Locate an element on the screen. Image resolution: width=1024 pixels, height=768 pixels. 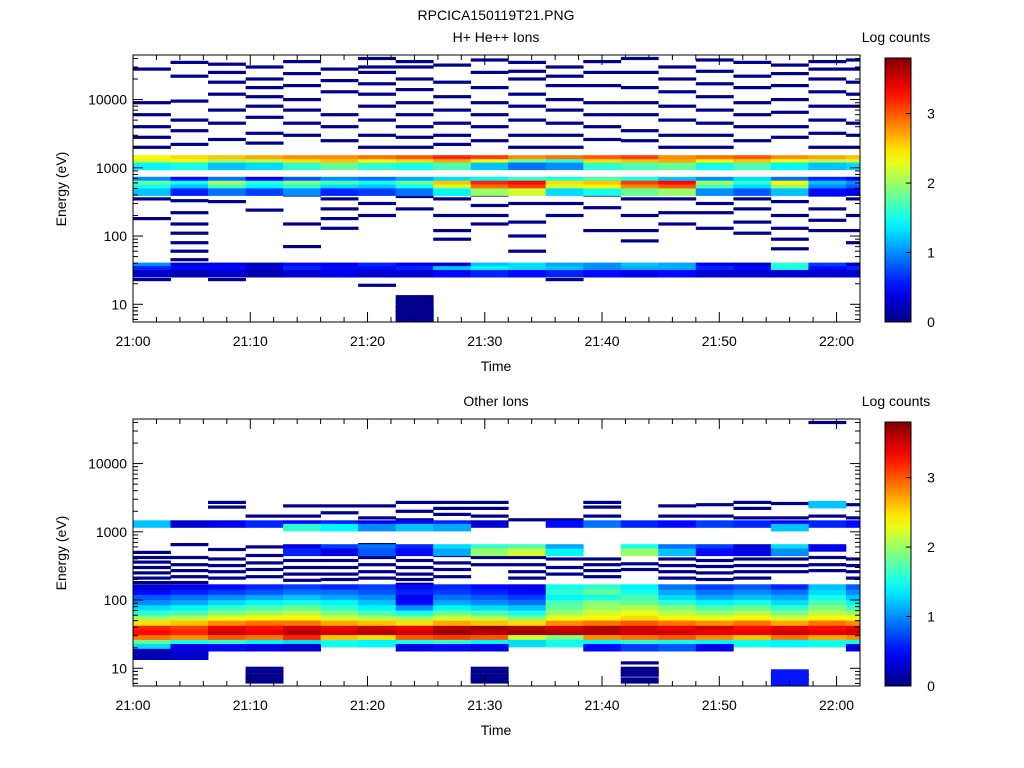
y-tick-label: 10000 is located at coordinates (107, 100).